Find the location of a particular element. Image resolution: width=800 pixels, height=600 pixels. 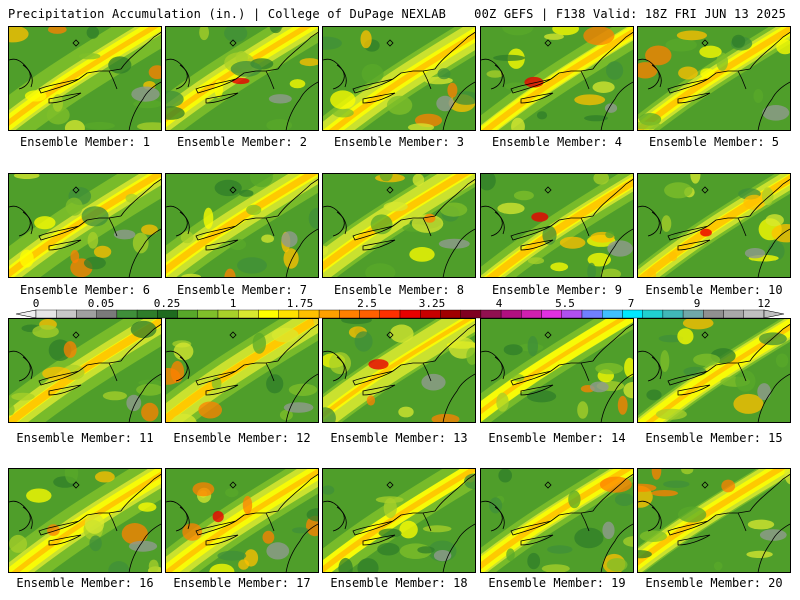

colorbar-max-arrow is located at coordinates (774, 314).